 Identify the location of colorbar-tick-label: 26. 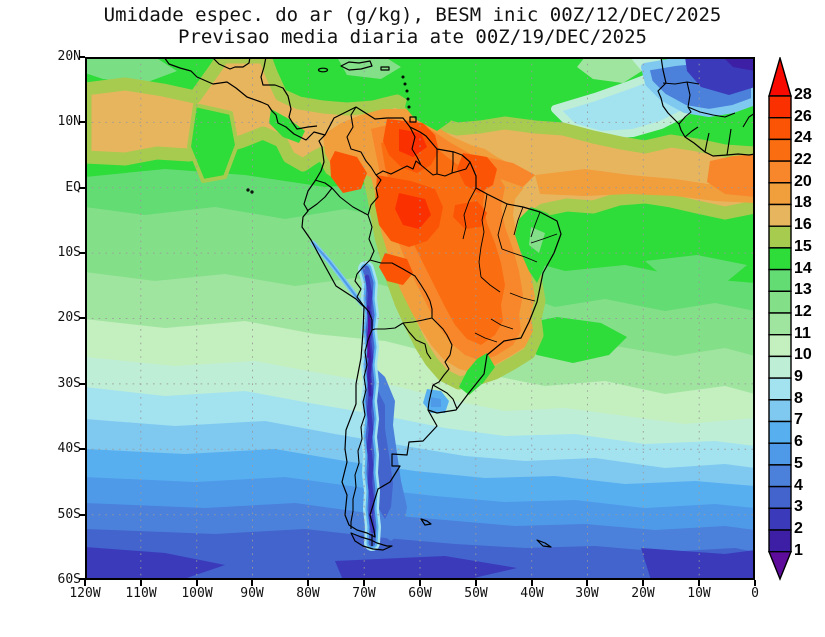
(803, 116).